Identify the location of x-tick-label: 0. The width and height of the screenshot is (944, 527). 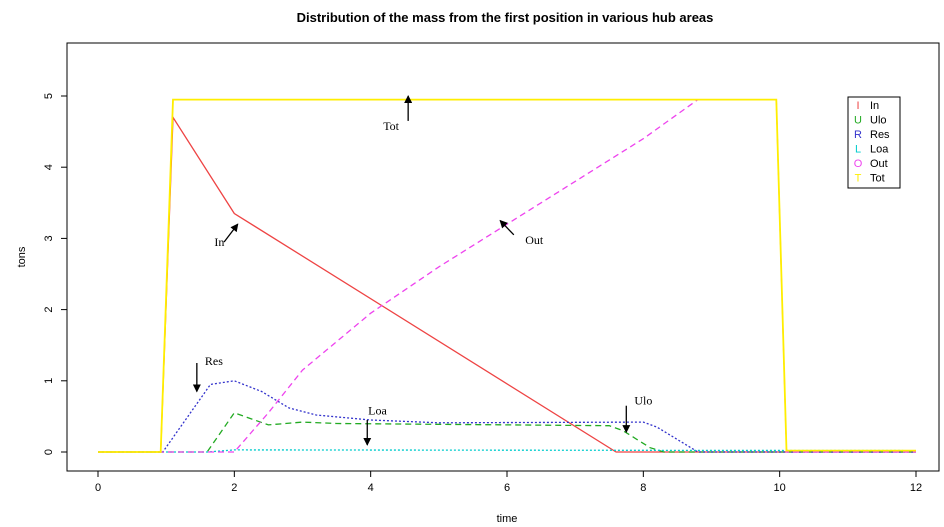
(98, 488).